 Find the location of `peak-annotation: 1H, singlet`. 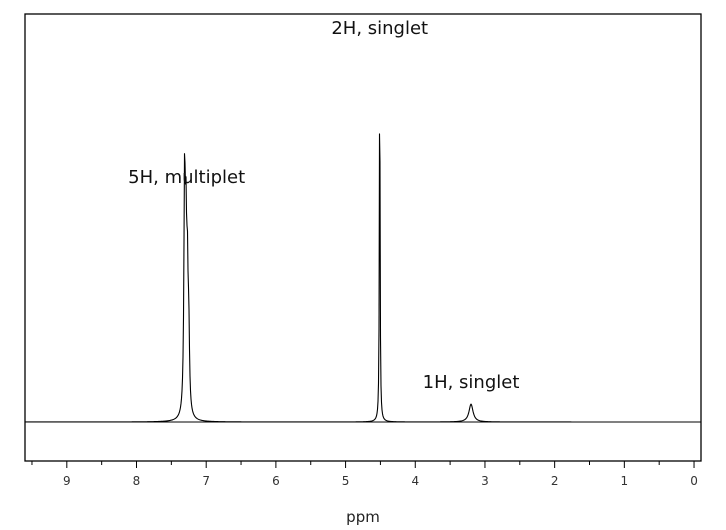

peak-annotation: 1H, singlet is located at coordinates (471, 382).